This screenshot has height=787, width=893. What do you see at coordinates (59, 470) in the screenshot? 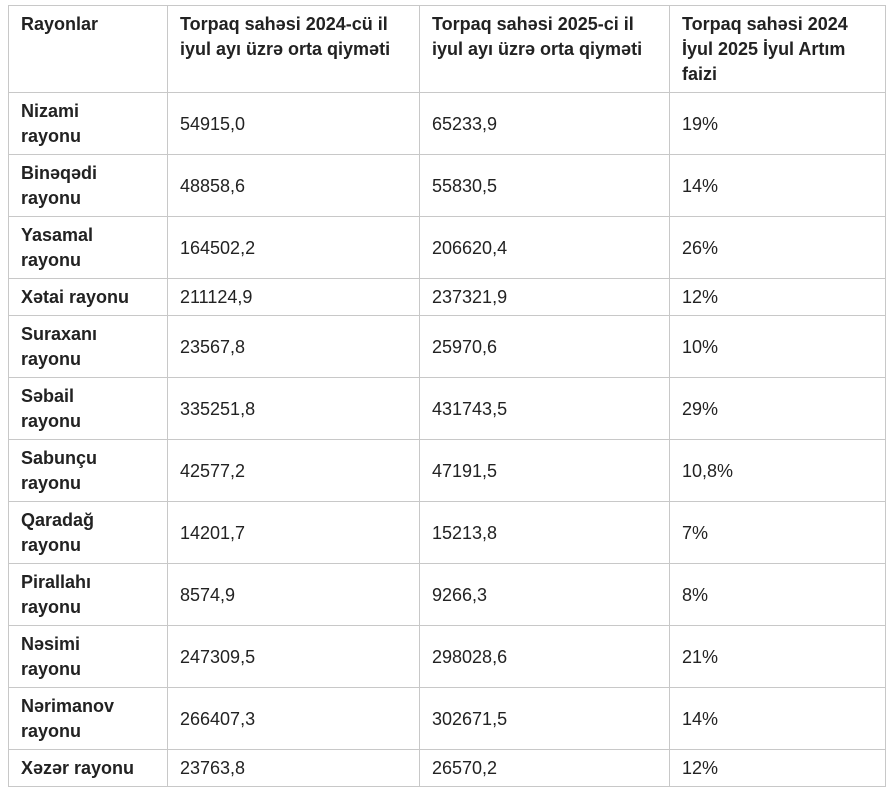
I see `district-name: Sabunçu rayonu` at bounding box center [59, 470].